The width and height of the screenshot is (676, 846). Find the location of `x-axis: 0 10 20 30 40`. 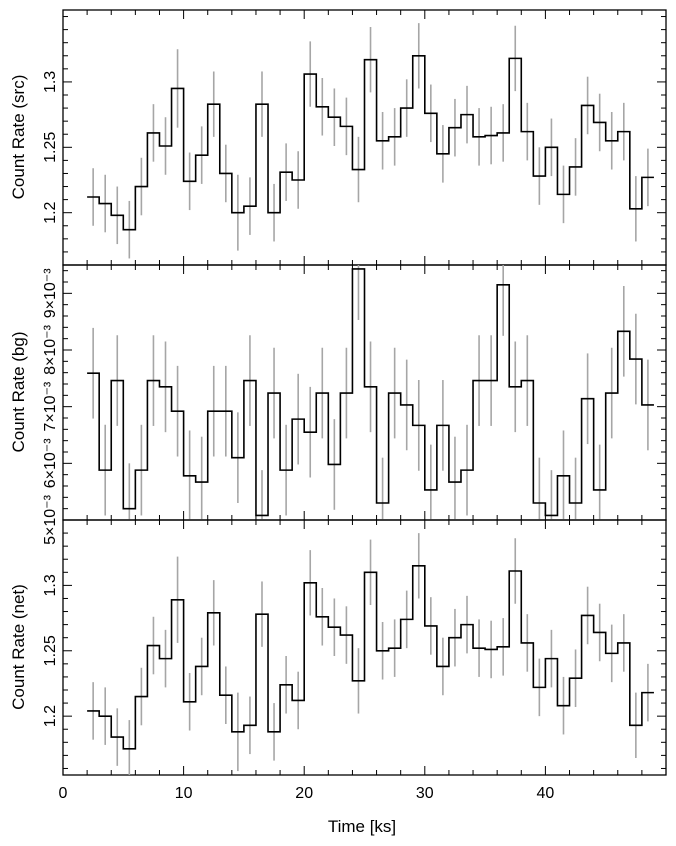

x-axis: 0 10 20 30 40 is located at coordinates (307, 793).